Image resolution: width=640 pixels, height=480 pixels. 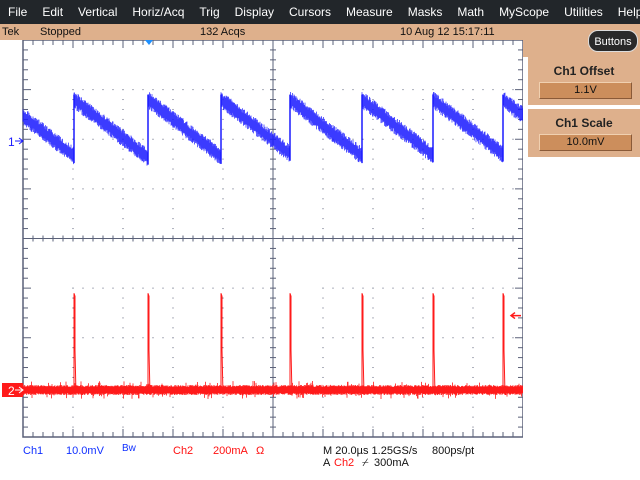 What do you see at coordinates (470, 12) in the screenshot?
I see `menu-math: Math` at bounding box center [470, 12].